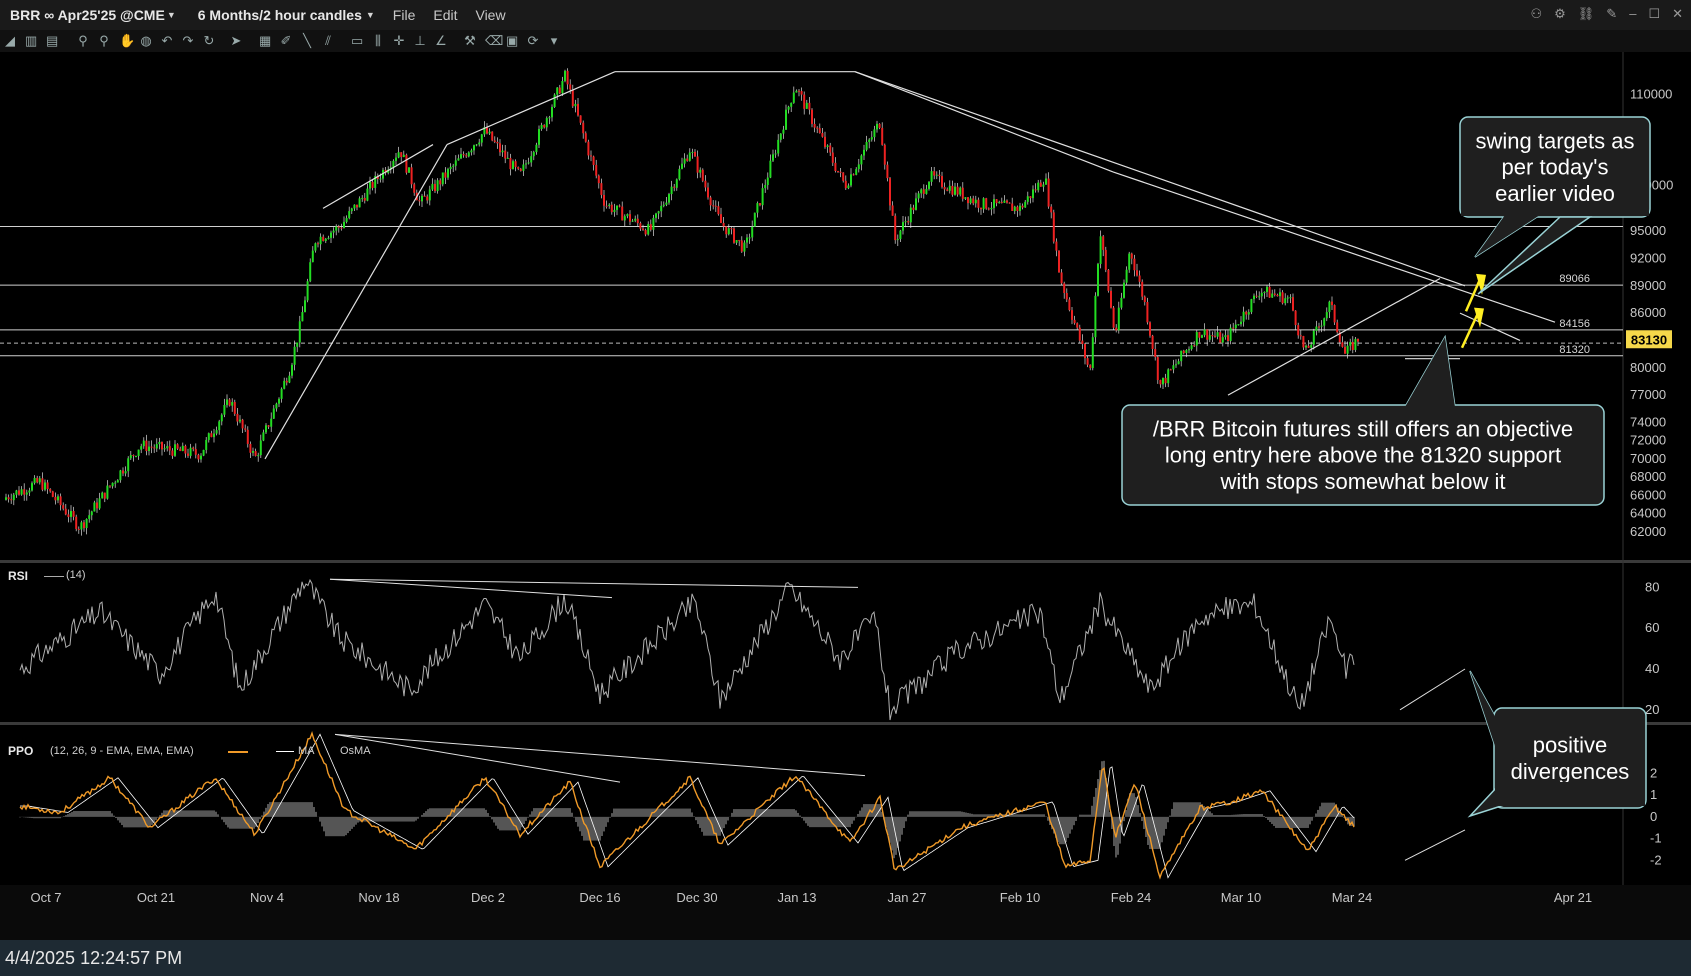 The width and height of the screenshot is (1691, 976). Describe the element at coordinates (554, 40) in the screenshot. I see `chevron-down-icon: ▾` at that location.